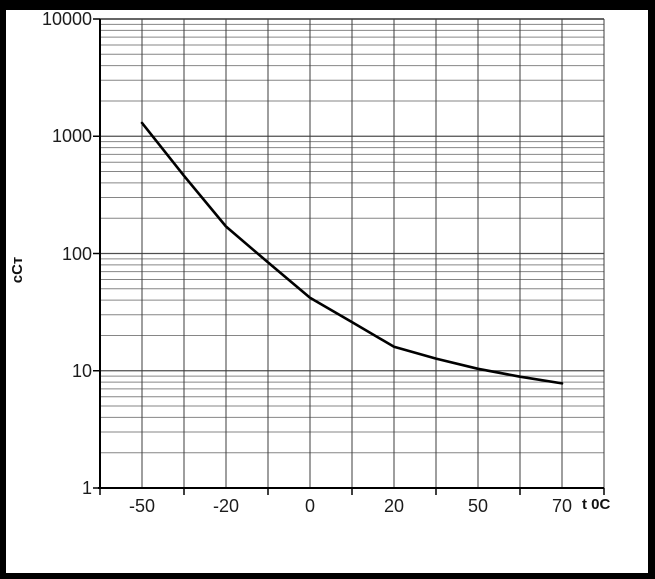 The image size is (655, 579). I want to click on y-tick-label-10: 10, so click(81, 371).